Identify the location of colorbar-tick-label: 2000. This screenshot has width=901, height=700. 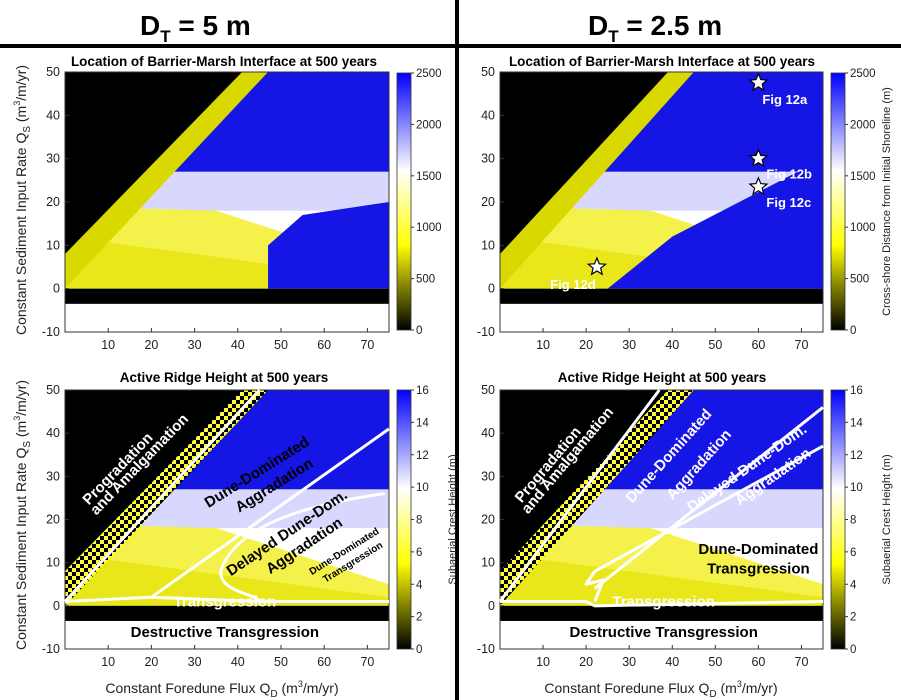
(429, 125).